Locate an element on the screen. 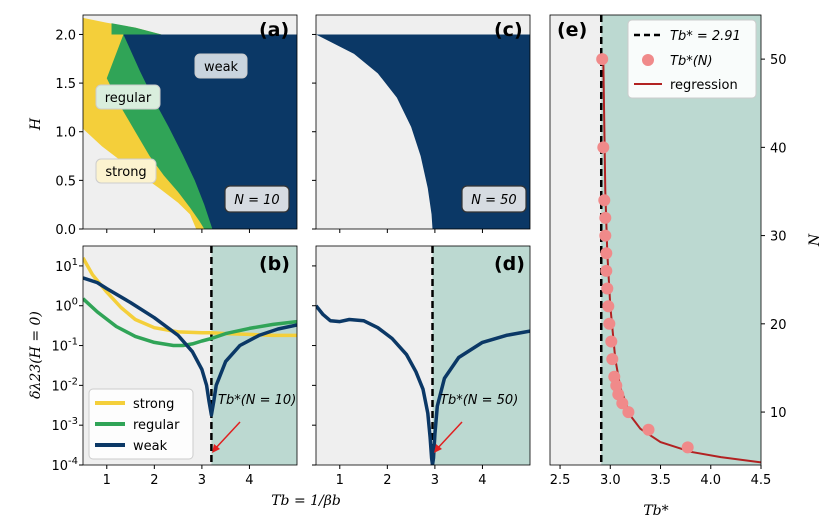 This screenshot has width=831, height=532. high-field-region is located at coordinates (190, 25).